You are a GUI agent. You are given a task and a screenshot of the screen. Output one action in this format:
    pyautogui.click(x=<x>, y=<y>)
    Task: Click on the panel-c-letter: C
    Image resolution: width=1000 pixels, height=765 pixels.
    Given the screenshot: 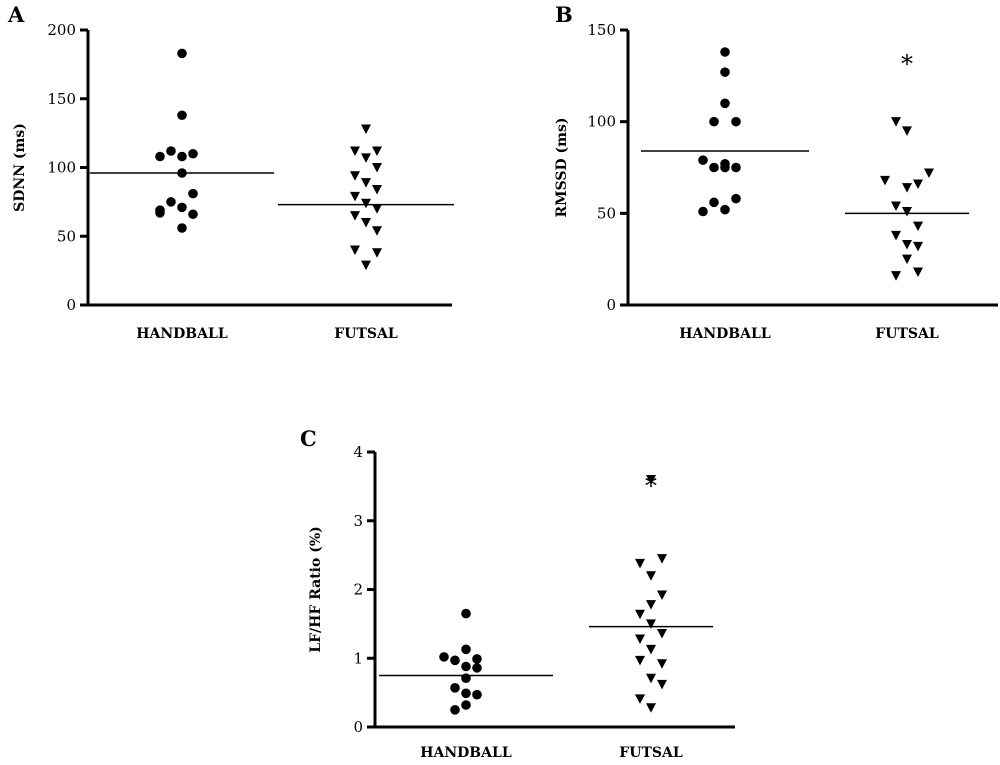 What is the action you would take?
    pyautogui.click(x=308, y=438)
    